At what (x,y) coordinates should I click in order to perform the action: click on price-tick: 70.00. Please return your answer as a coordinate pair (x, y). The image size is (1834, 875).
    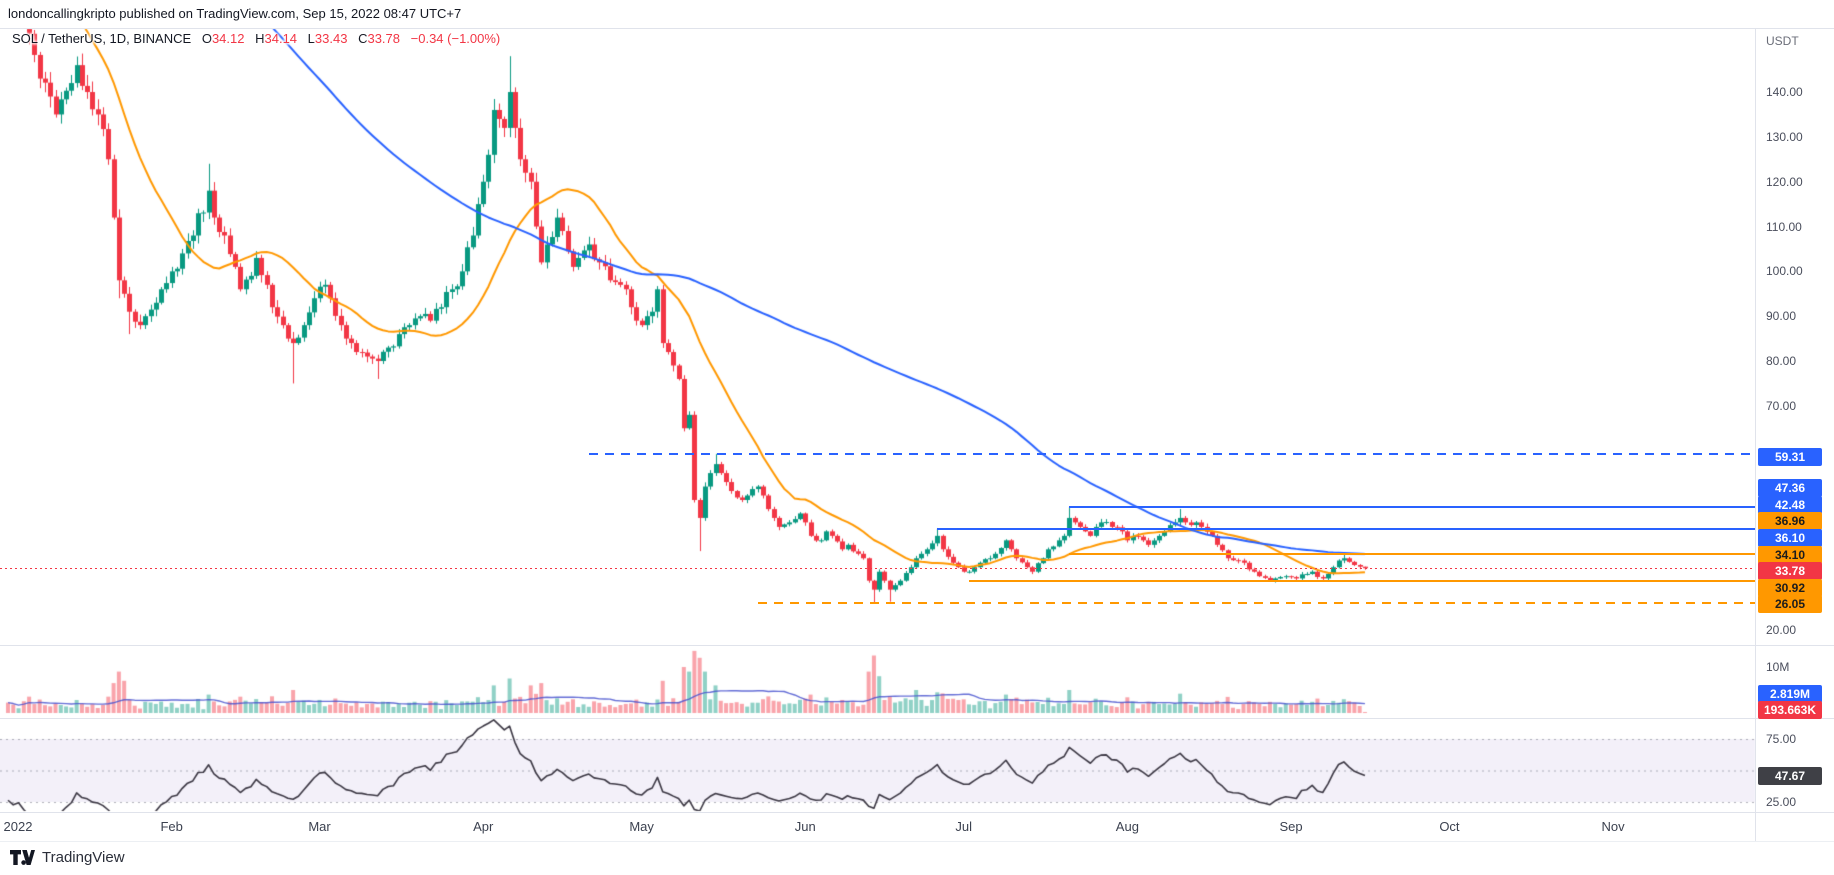
    Looking at the image, I should click on (1781, 406).